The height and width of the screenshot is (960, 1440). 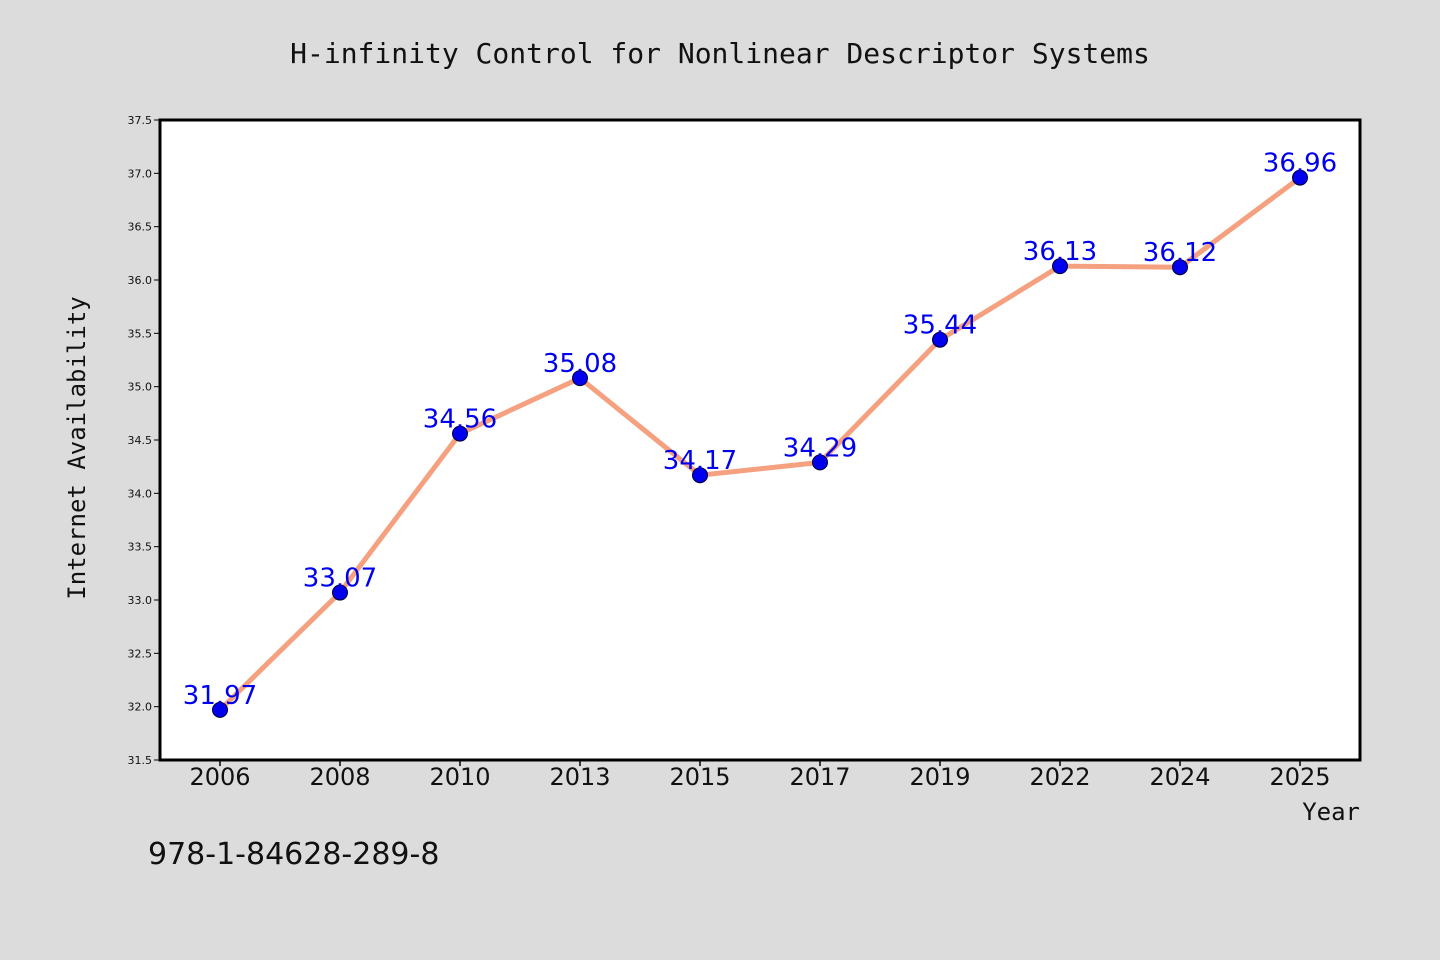 What do you see at coordinates (1179, 777) in the screenshot?
I see `x-tick-label: 2024` at bounding box center [1179, 777].